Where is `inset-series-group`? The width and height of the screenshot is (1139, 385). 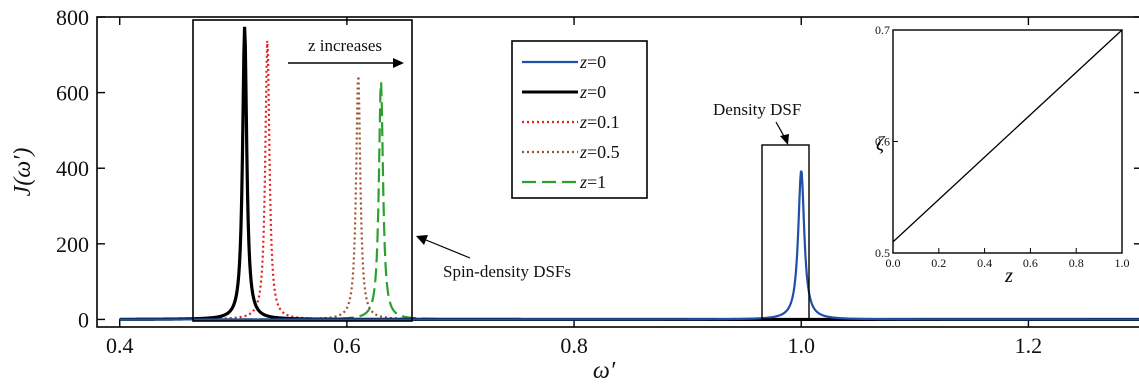 inset-series-group is located at coordinates (1007, 136).